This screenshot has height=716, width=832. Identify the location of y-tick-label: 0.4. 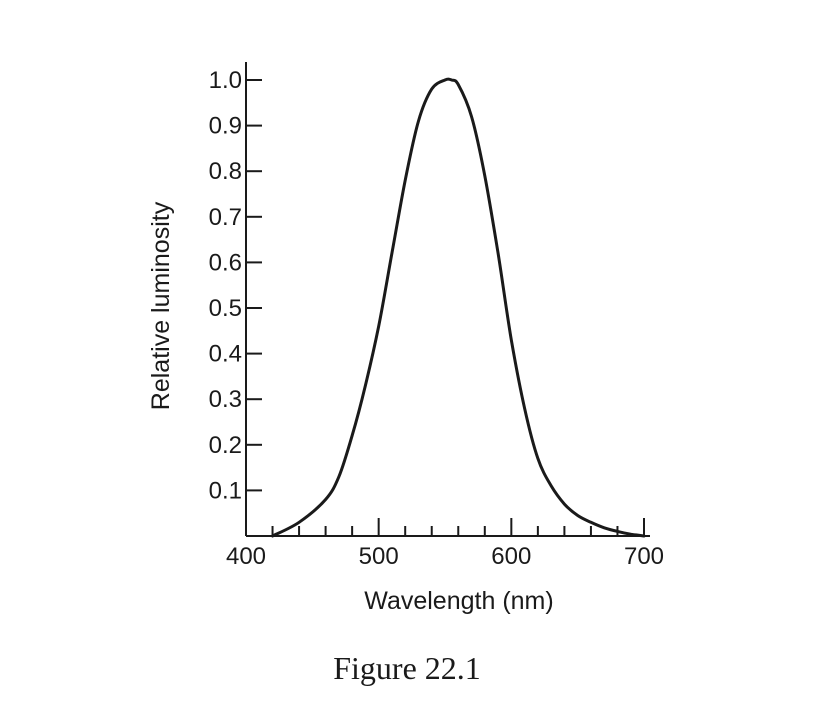
(225, 354).